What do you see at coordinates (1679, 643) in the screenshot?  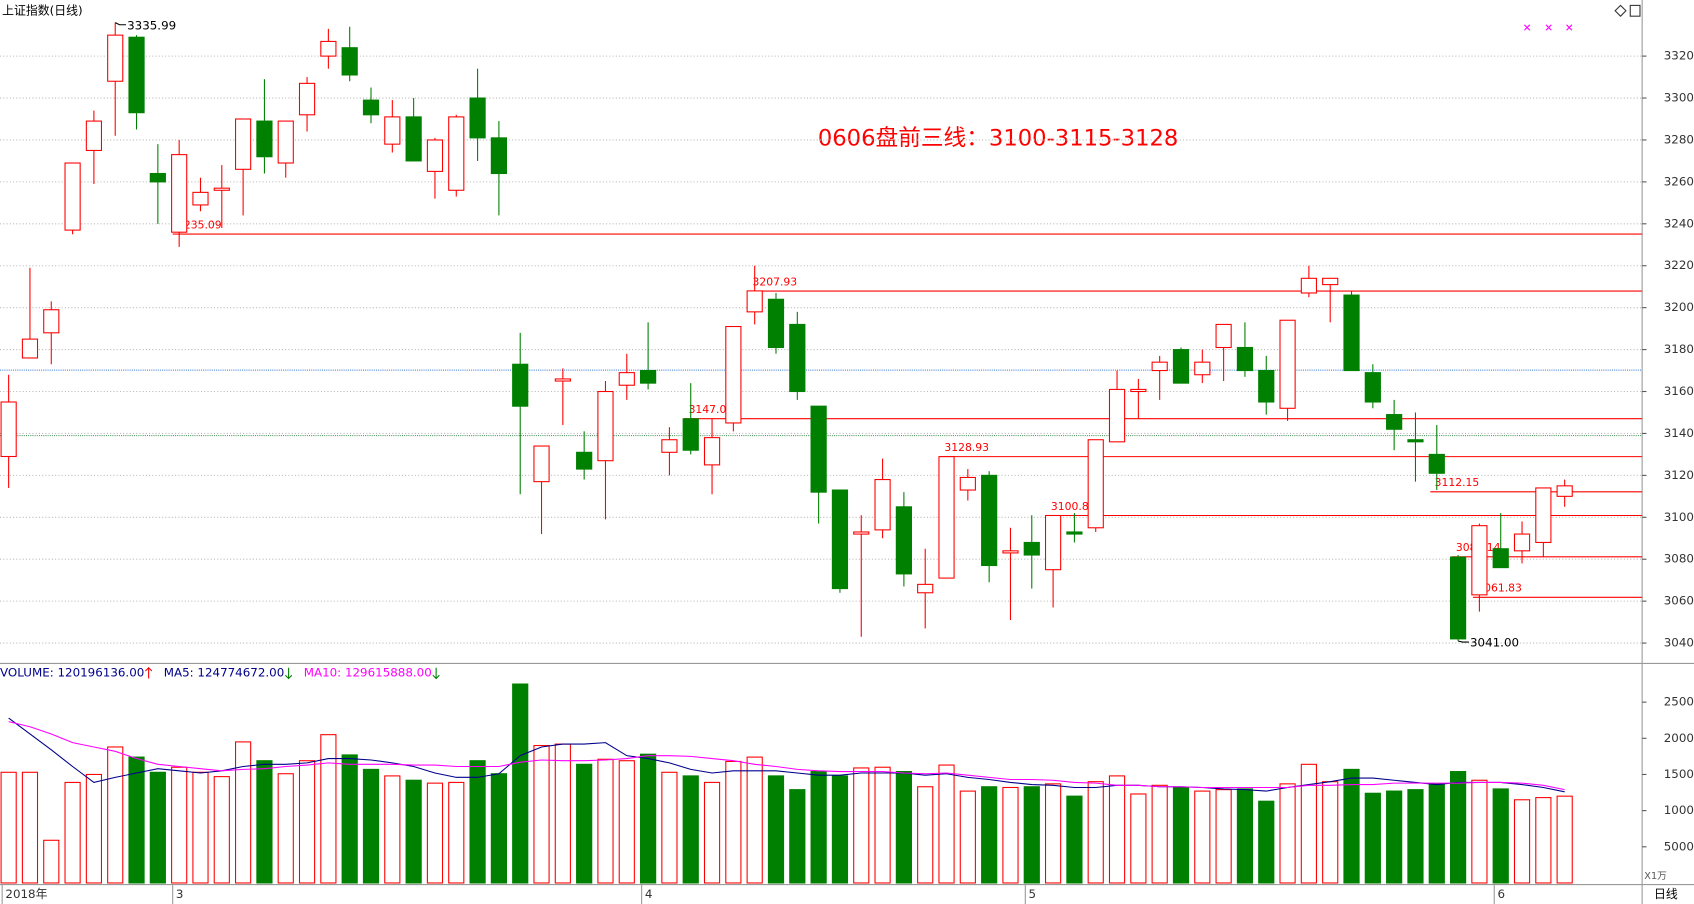 I see `y-tick-label: 3040` at bounding box center [1679, 643].